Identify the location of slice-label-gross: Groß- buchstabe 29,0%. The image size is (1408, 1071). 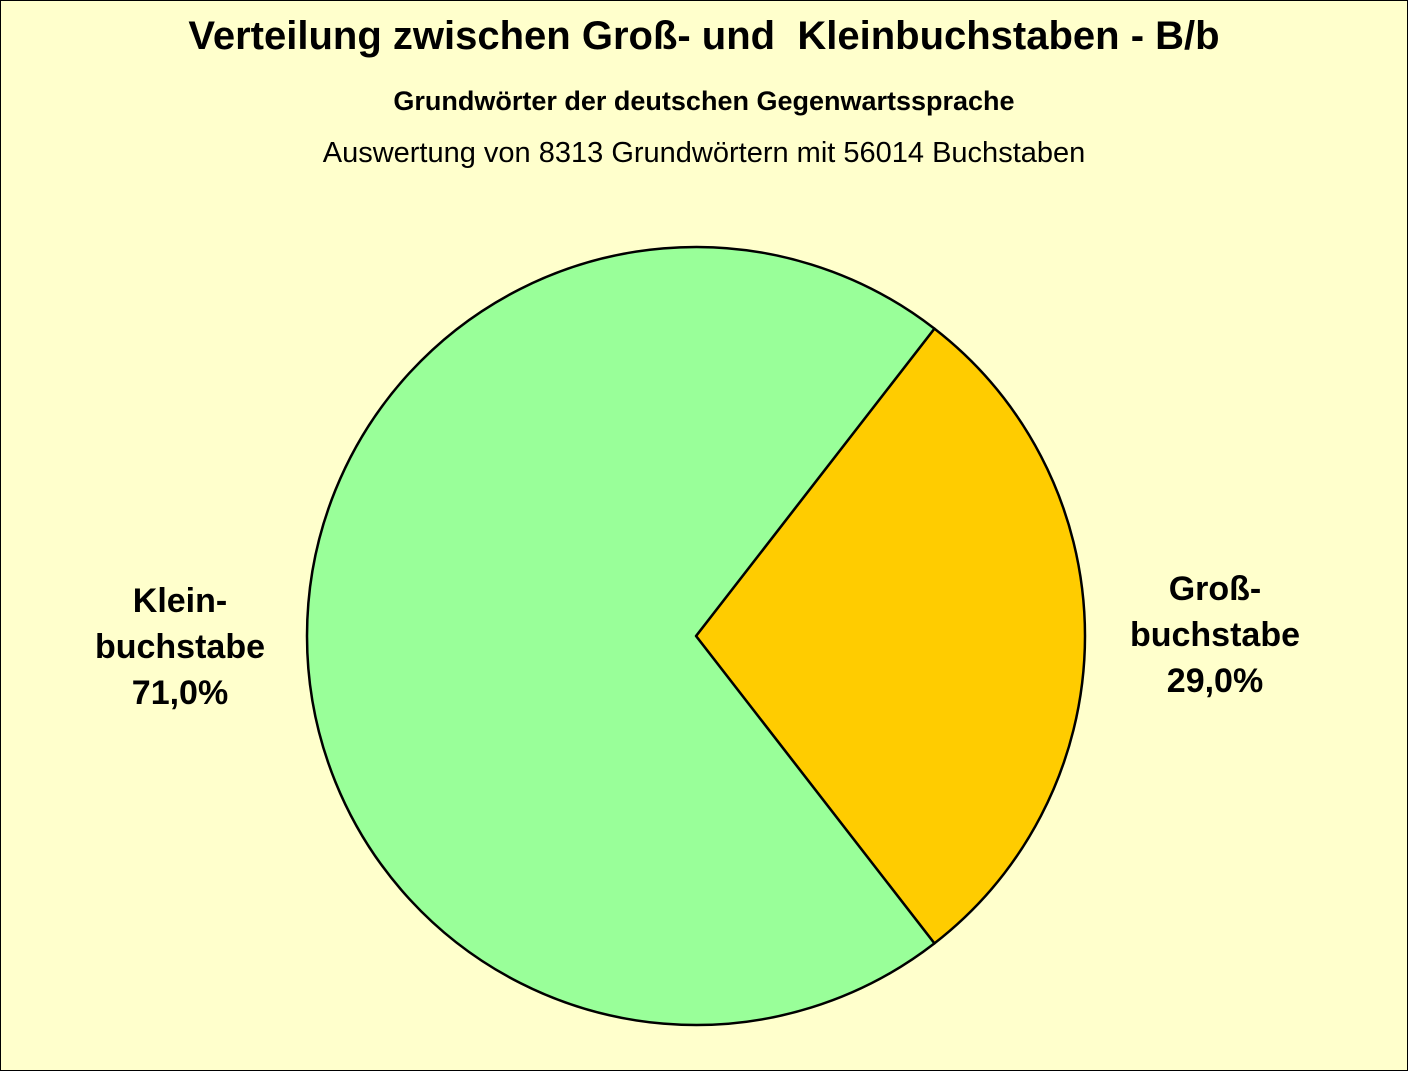
(1215, 635).